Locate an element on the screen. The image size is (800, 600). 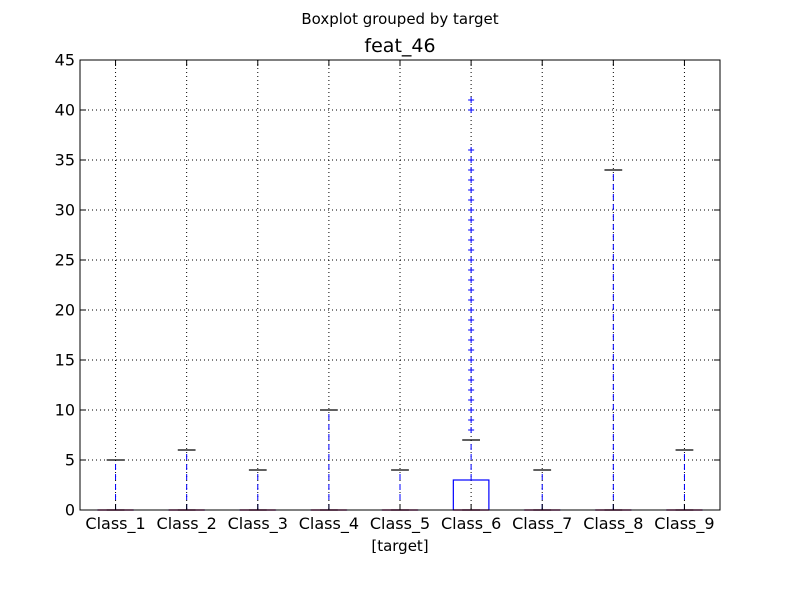
y-tick-label: 10 is located at coordinates (65, 410).